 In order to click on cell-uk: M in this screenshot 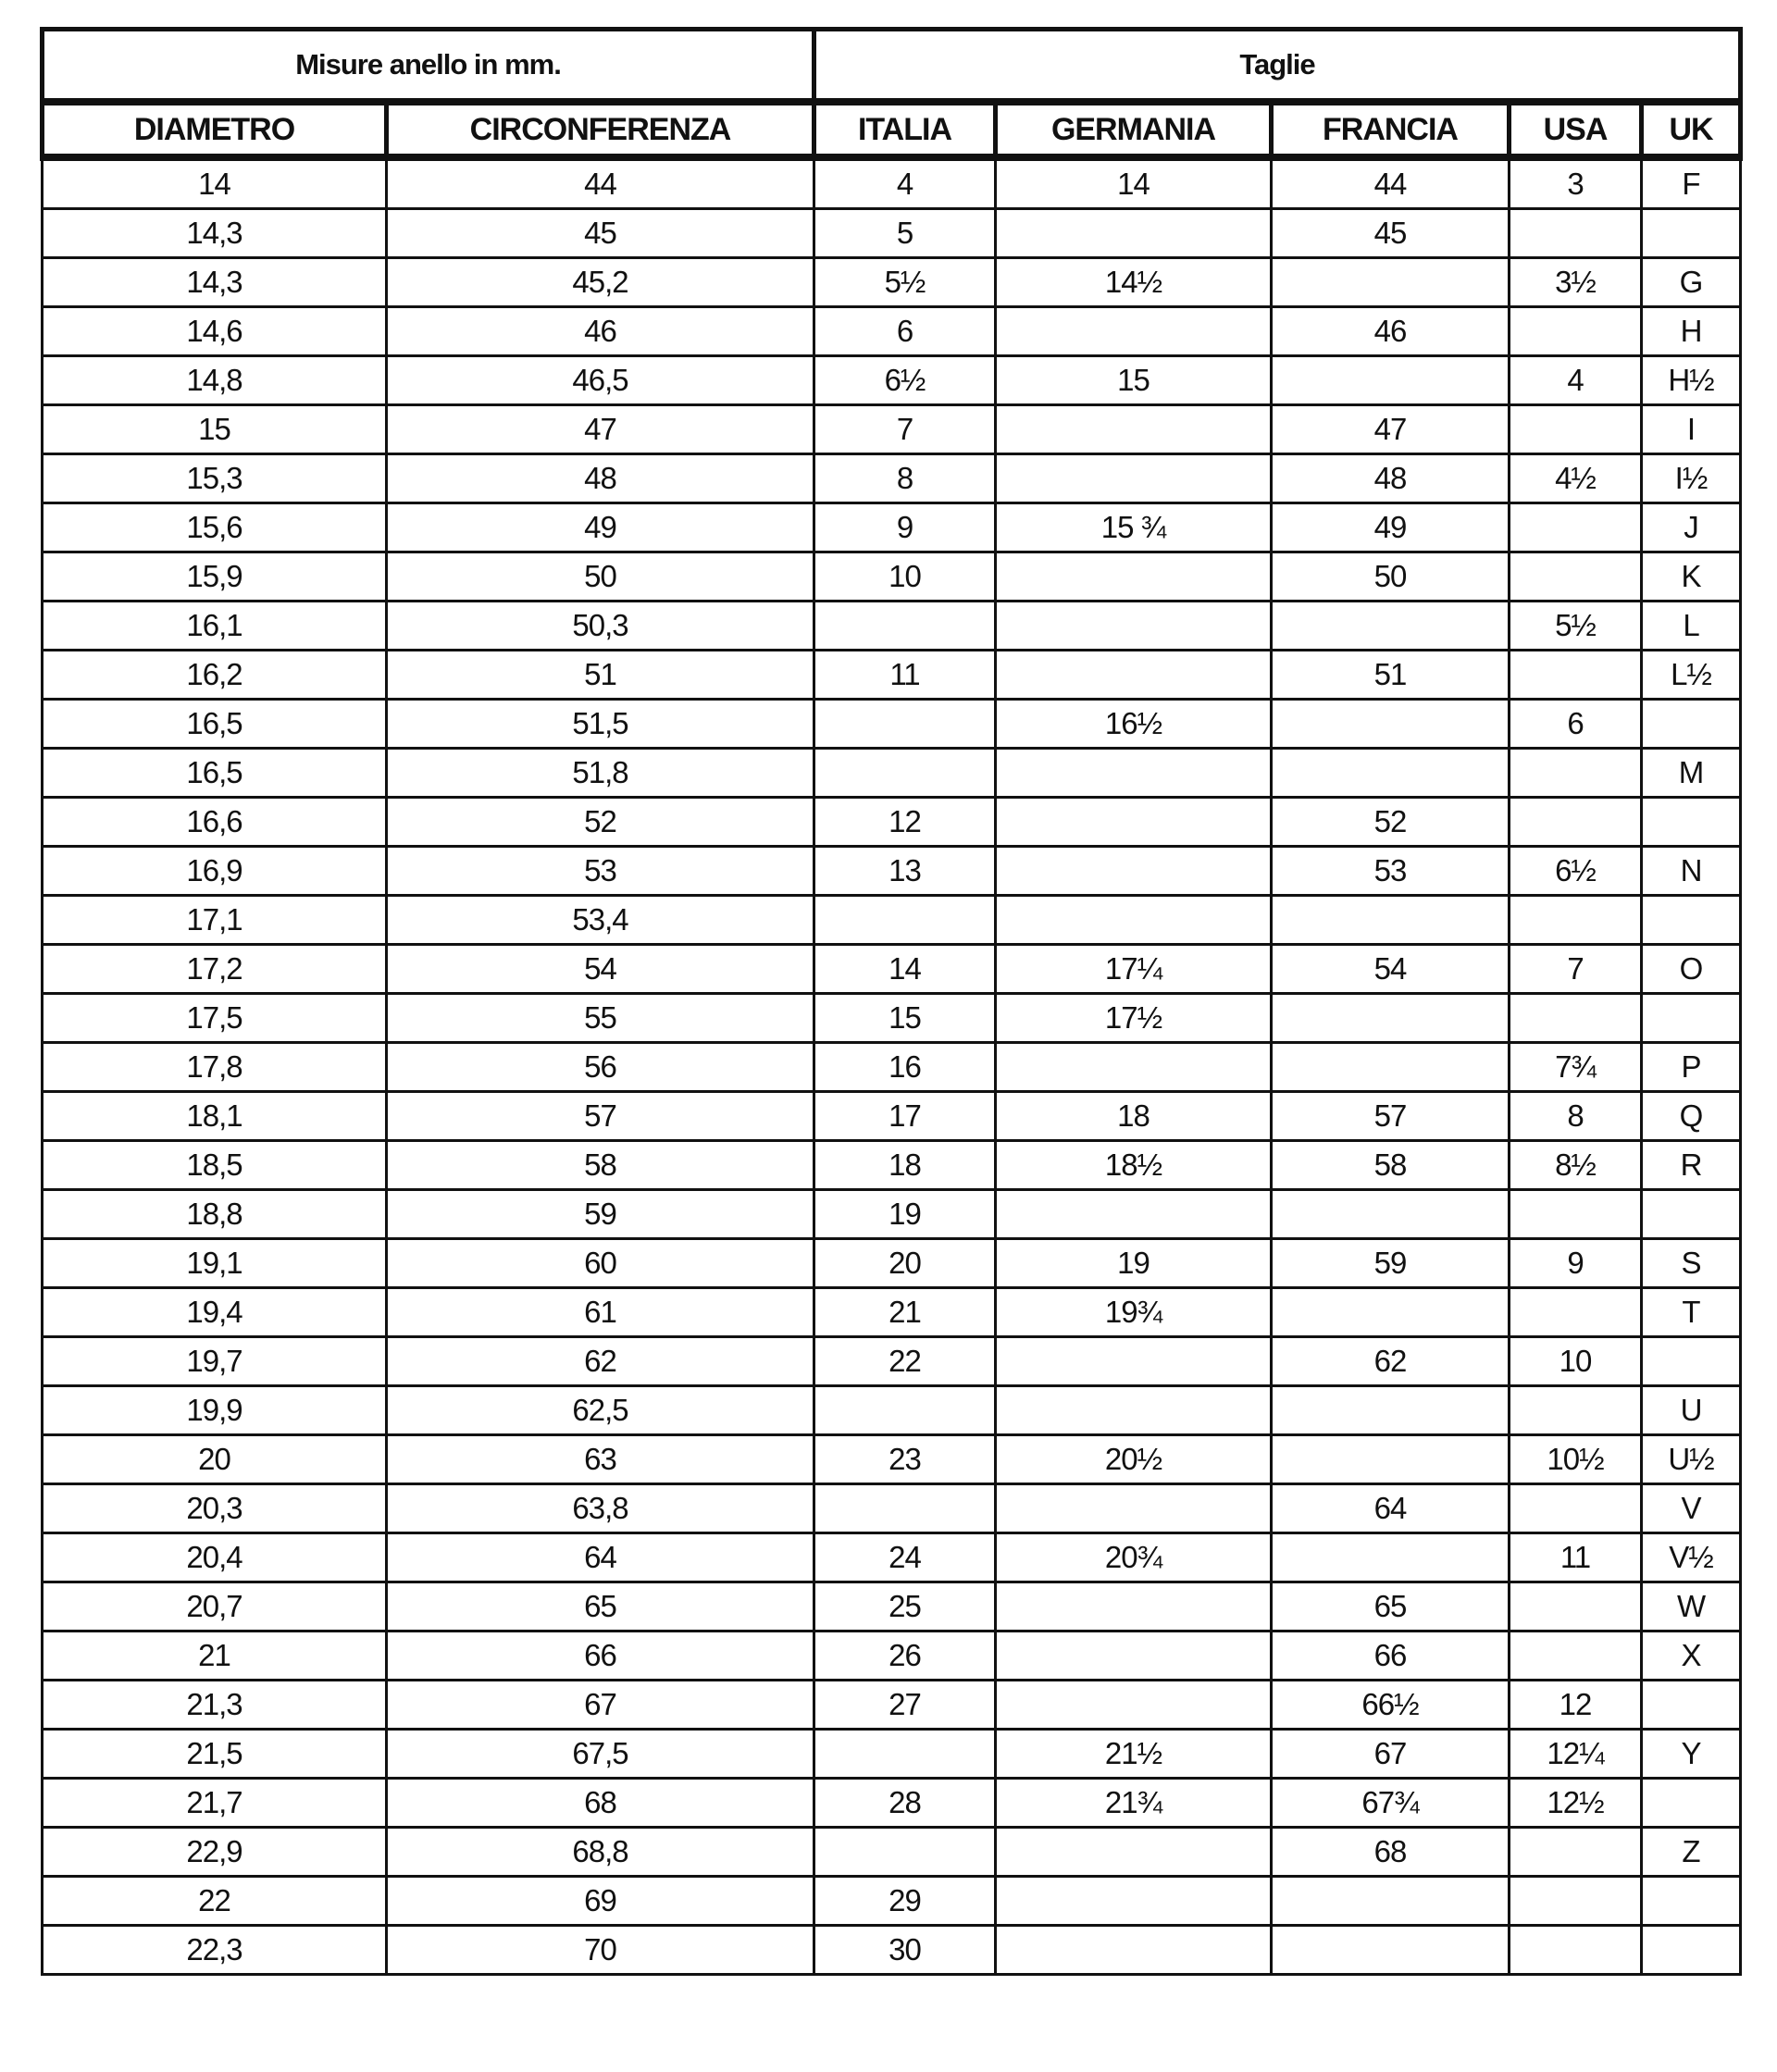, I will do `click(1691, 773)`.